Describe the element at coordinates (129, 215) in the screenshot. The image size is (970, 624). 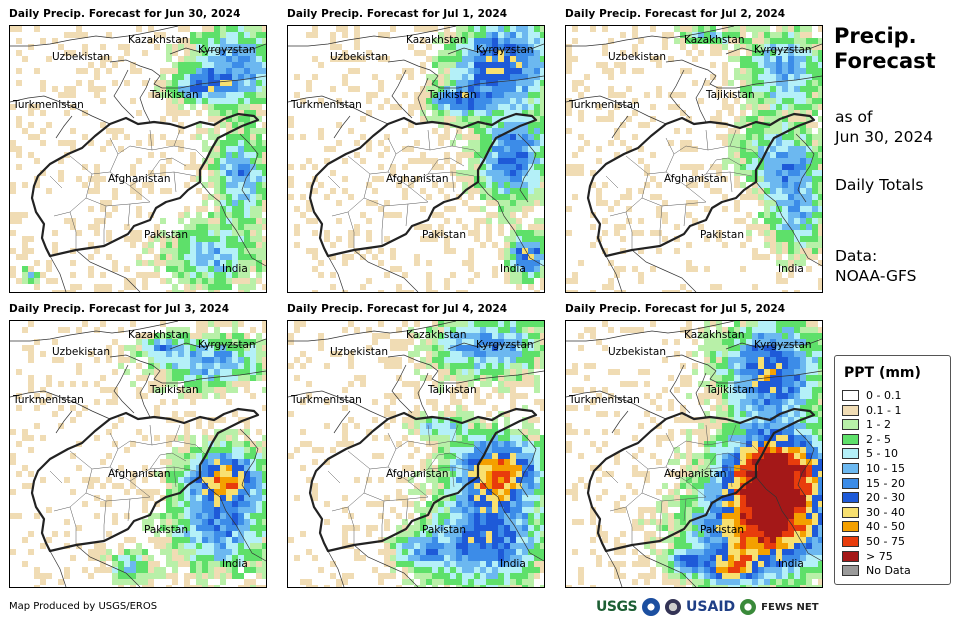
I see `province-border` at that location.